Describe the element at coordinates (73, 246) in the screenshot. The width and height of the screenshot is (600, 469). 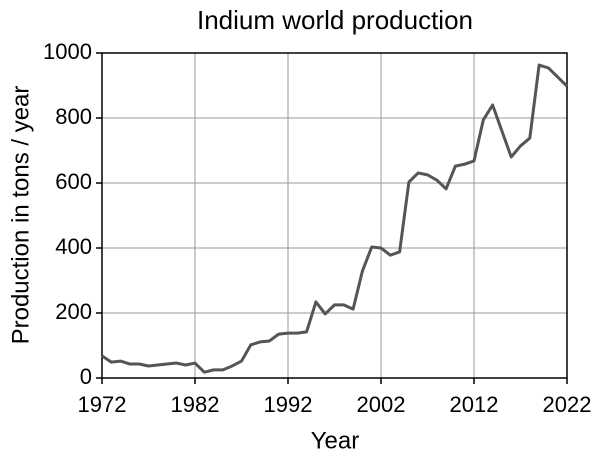
I see `y-tick-label: 400` at that location.